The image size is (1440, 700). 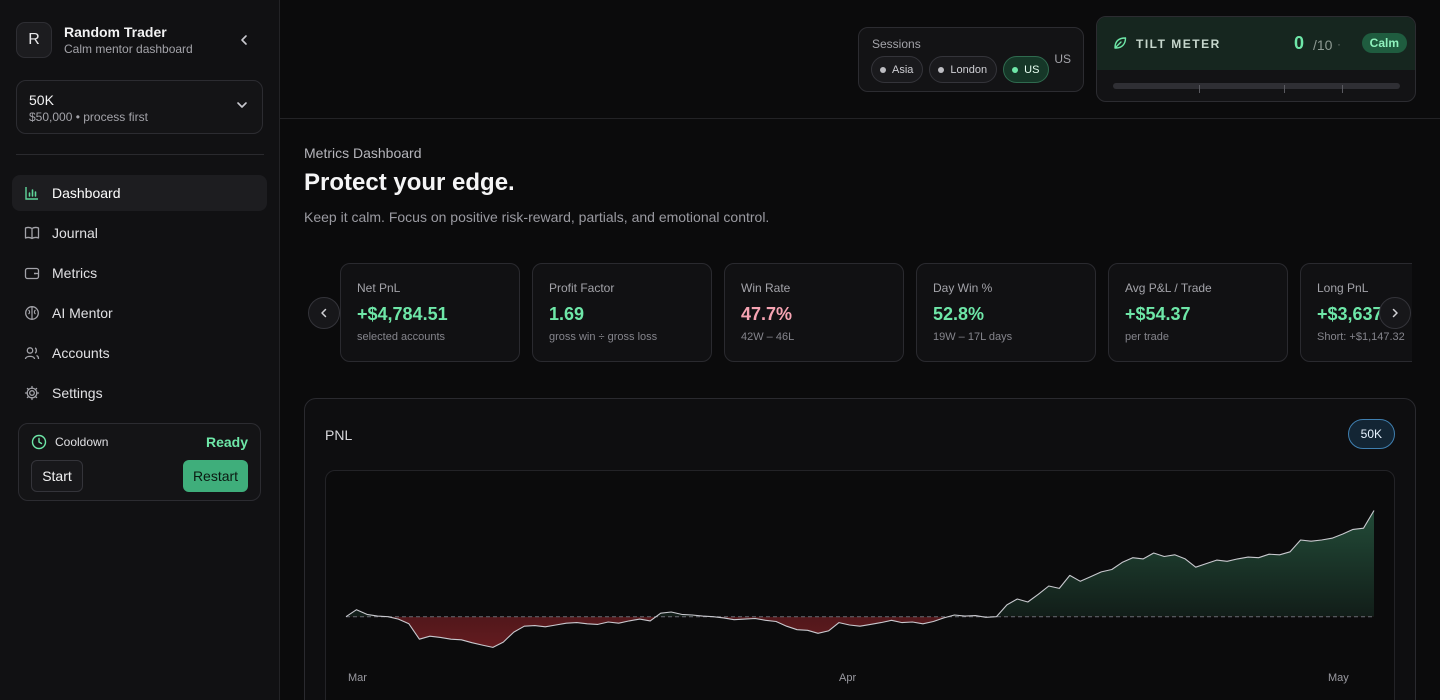 I want to click on metric-label: Long PnL, so click(x=1343, y=288).